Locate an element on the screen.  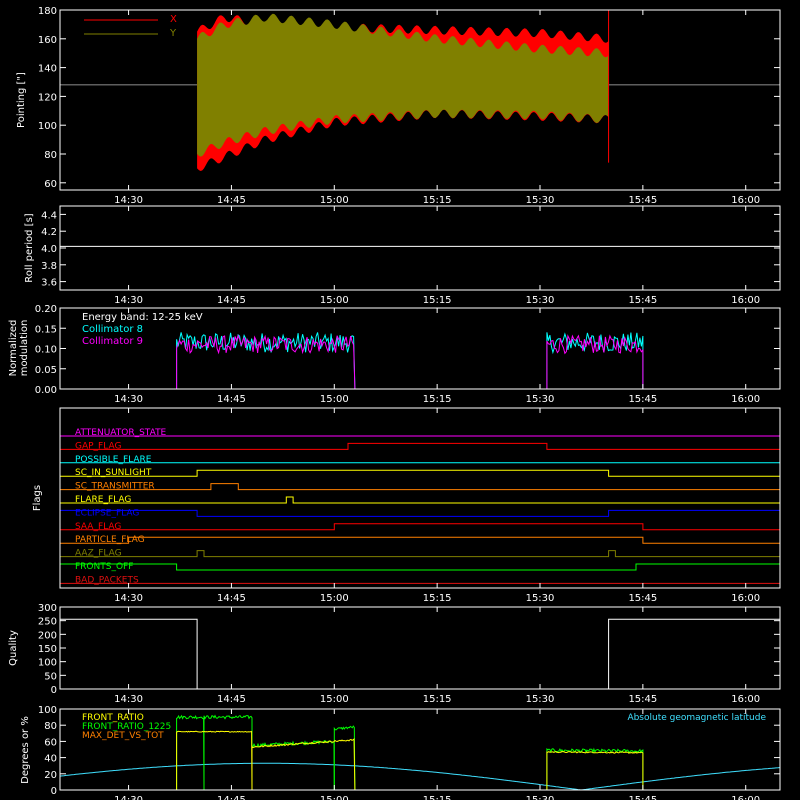
pointing-xtick-label: 15:15 is located at coordinates (437, 200).